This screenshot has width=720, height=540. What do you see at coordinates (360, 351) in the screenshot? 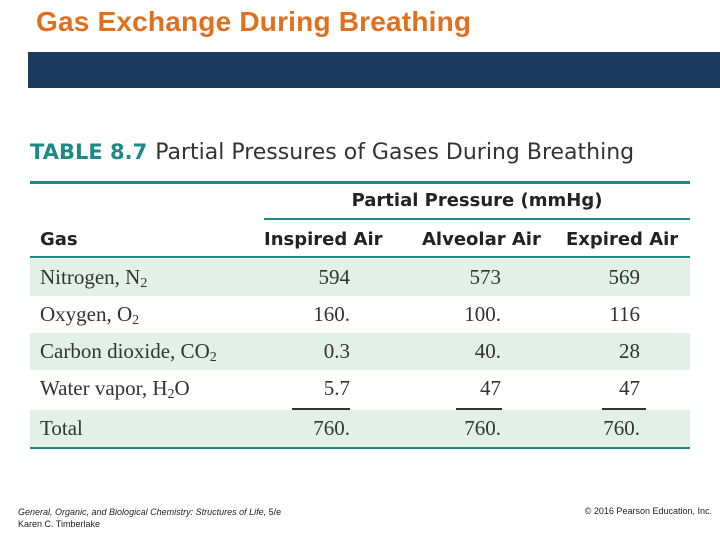
I see `table-row: Carbon dioxide, CO2 0.3 40. 28` at bounding box center [360, 351].